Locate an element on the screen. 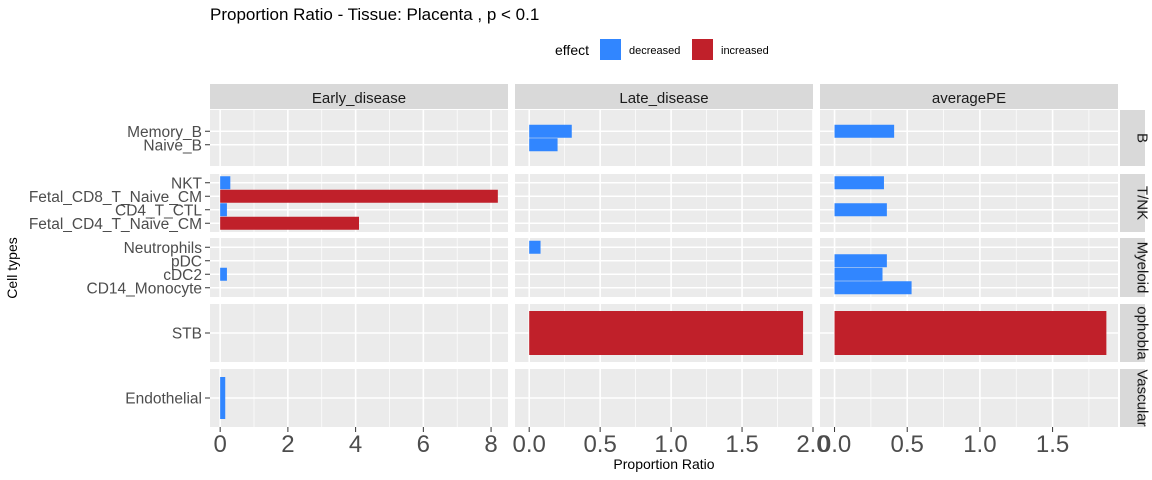 The width and height of the screenshot is (1152, 480). x-tick-label-late-disease-3: 1.5 is located at coordinates (741, 444).